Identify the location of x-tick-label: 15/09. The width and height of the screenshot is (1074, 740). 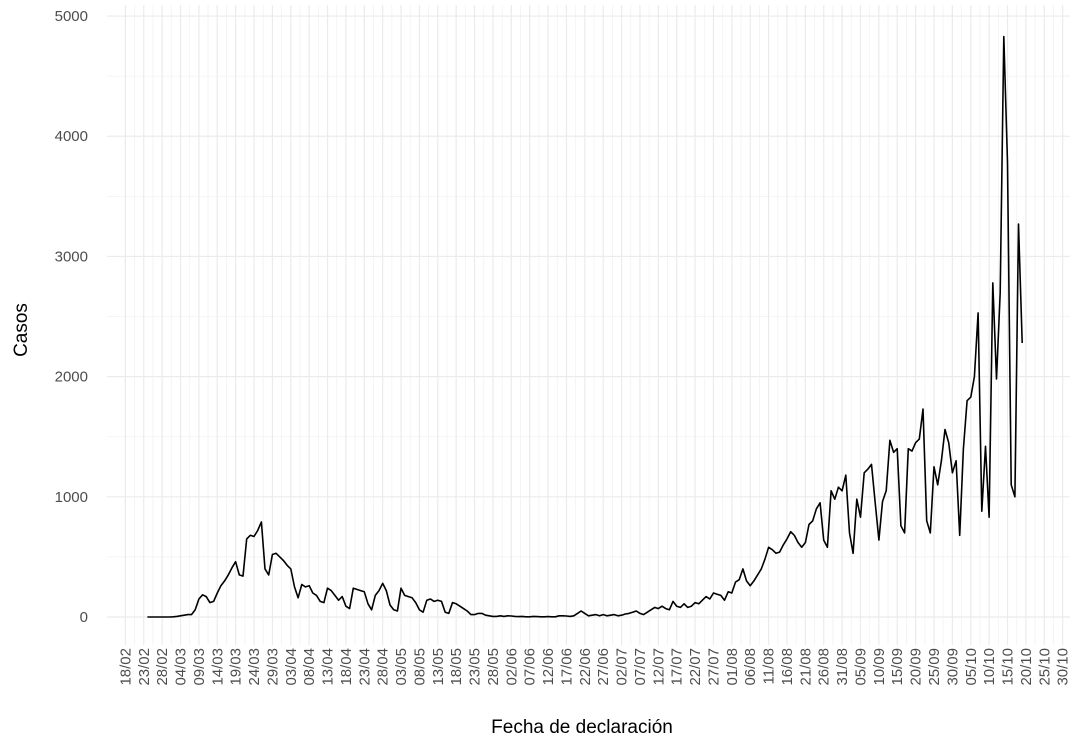
(897, 667).